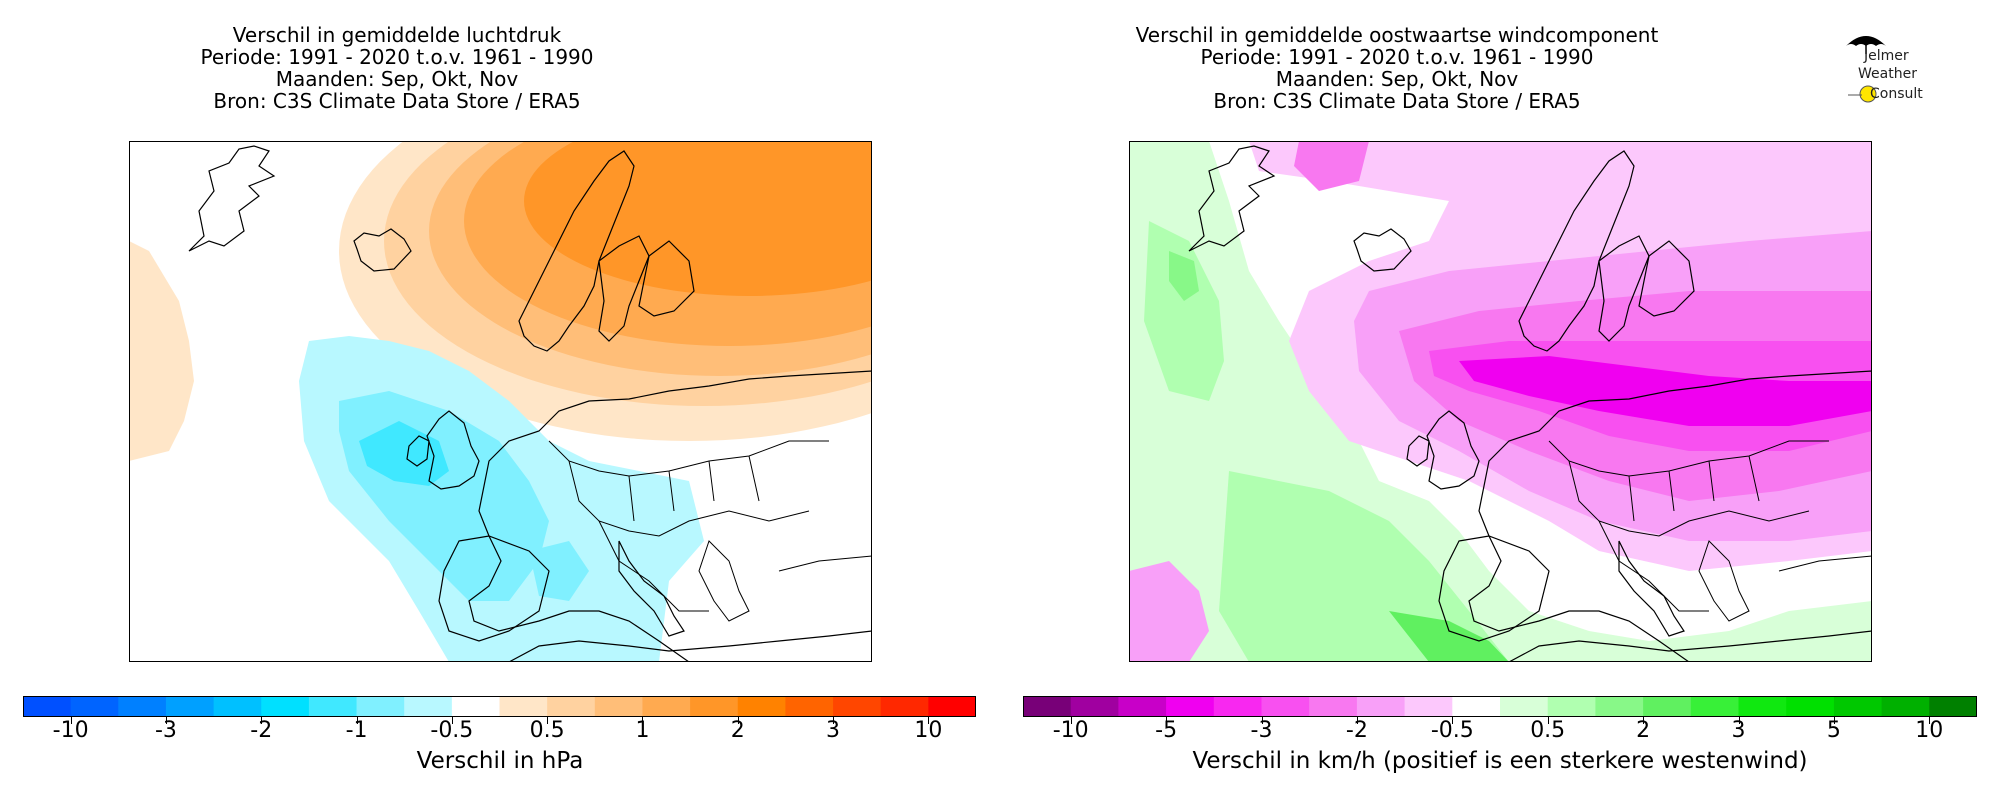 The height and width of the screenshot is (800, 2000). I want to click on wind-tick-label: -0.5, so click(1452, 730).